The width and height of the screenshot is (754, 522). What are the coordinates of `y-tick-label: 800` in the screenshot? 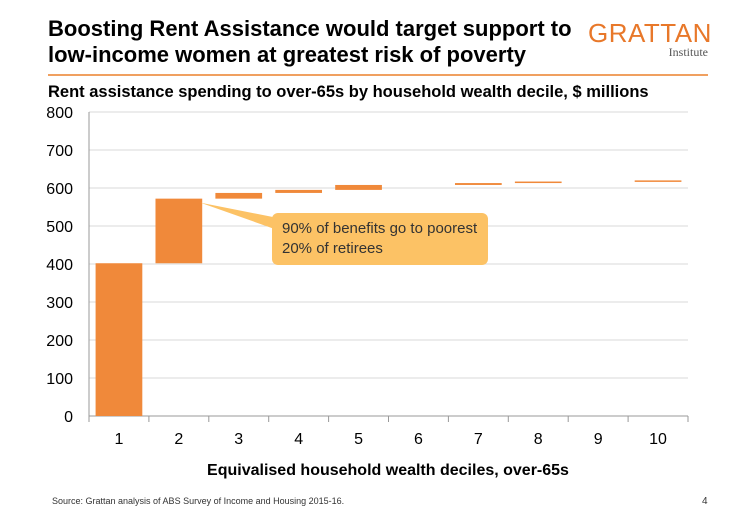 It's located at (59, 113).